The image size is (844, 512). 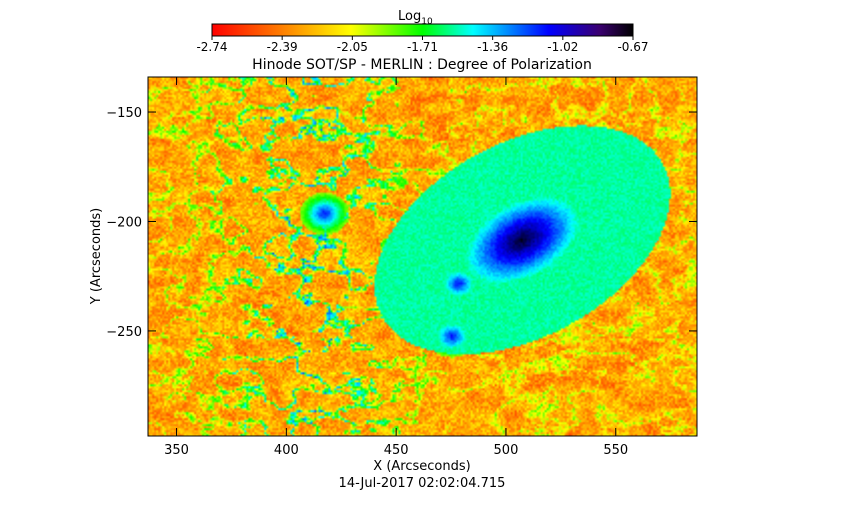 What do you see at coordinates (124, 222) in the screenshot?
I see `y-tick-label: −200` at bounding box center [124, 222].